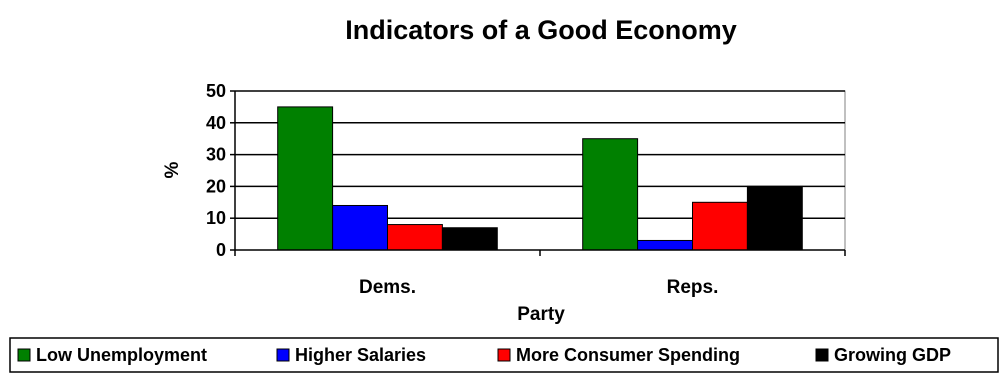 The image size is (1002, 381). Describe the element at coordinates (892, 355) in the screenshot. I see `legend-label: Growing GDP` at that location.